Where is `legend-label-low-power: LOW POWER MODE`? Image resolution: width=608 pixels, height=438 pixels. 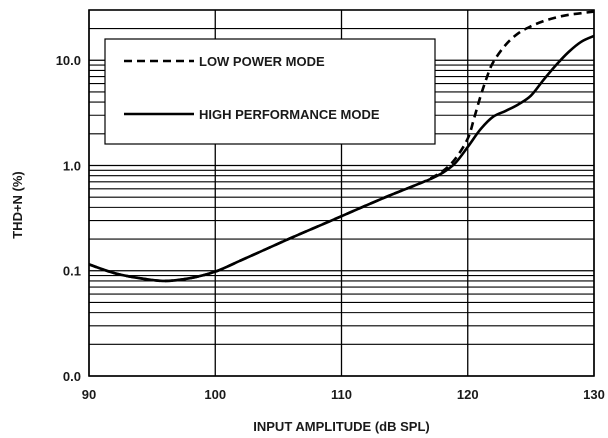 legend-label-low-power: LOW POWER MODE is located at coordinates (262, 61).